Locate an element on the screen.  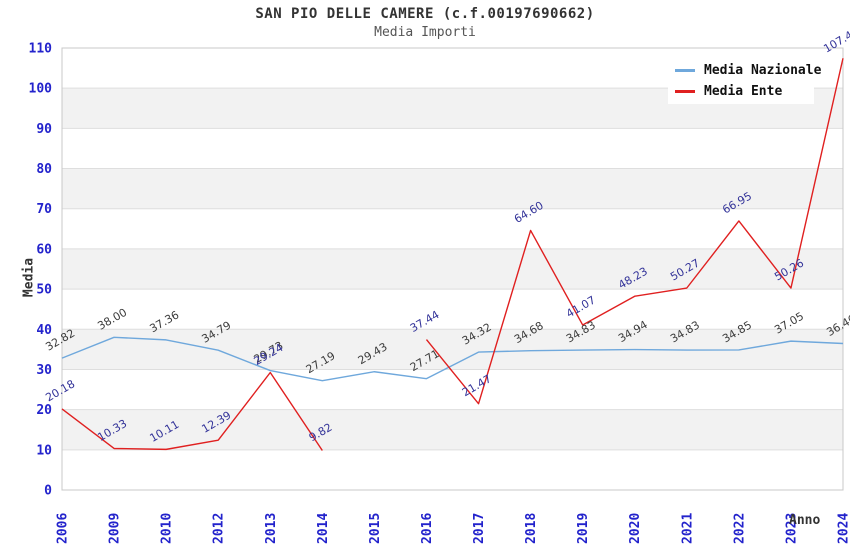
data-point-label: 36.46 is located at coordinates (837, 325).